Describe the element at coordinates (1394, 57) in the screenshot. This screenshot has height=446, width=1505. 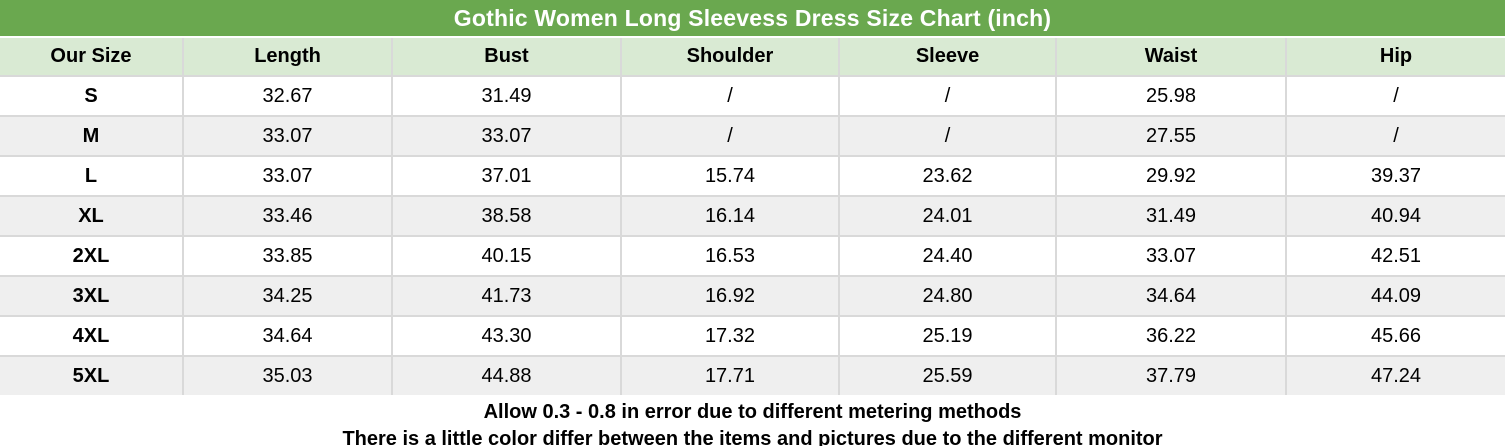
I see `column-header-hip: Hip` at that location.